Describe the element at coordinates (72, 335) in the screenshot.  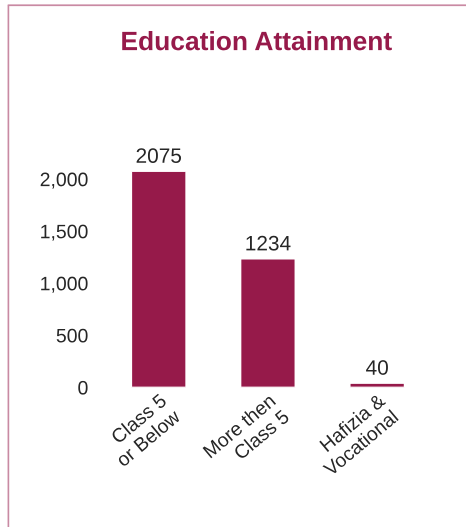
I see `y-tick-label: 500` at that location.